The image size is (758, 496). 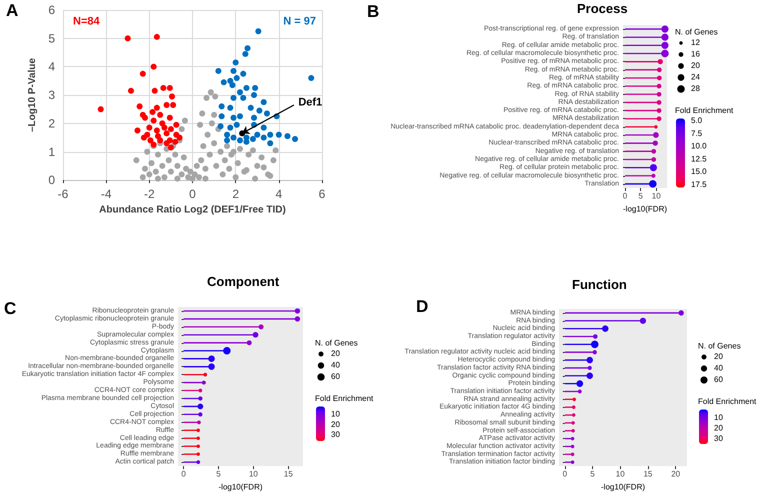 I want to click on y-axis-title: –Log10 P-Value, so click(x=32, y=95).